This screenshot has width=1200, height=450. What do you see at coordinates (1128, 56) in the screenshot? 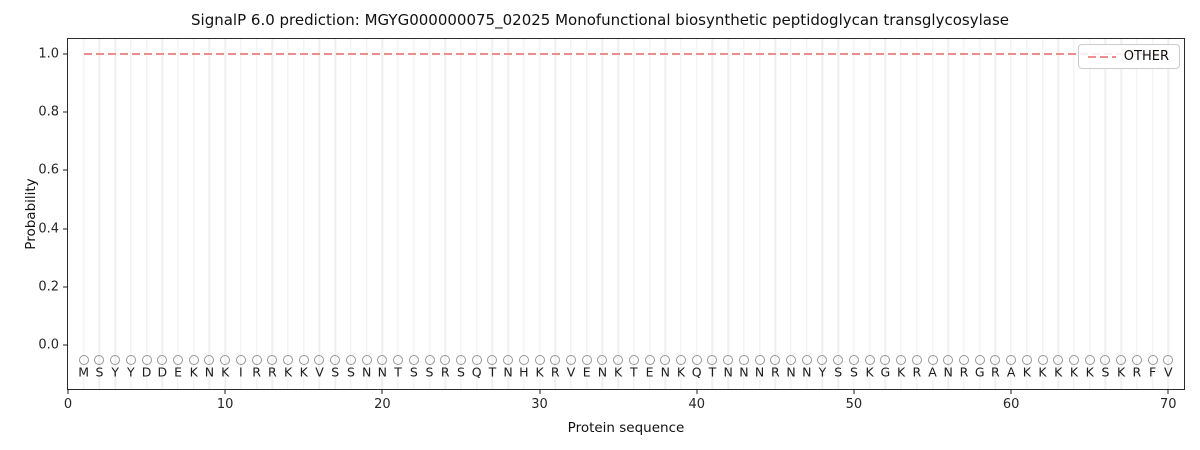
I see `legend: OTHER` at bounding box center [1128, 56].